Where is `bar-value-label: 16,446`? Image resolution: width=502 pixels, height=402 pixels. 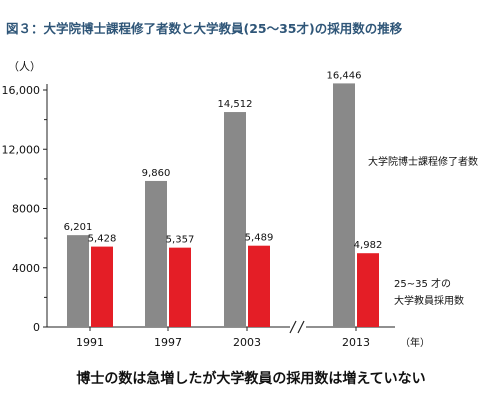
bar-value-label: 16,446 is located at coordinates (344, 75).